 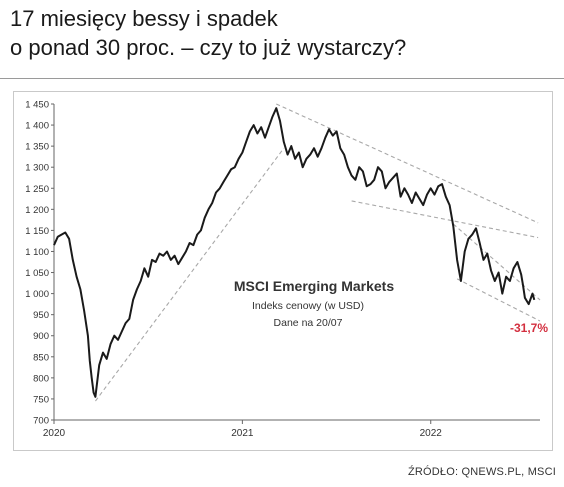 What do you see at coordinates (41, 336) in the screenshot?
I see `y-tick-label: 900` at bounding box center [41, 336].